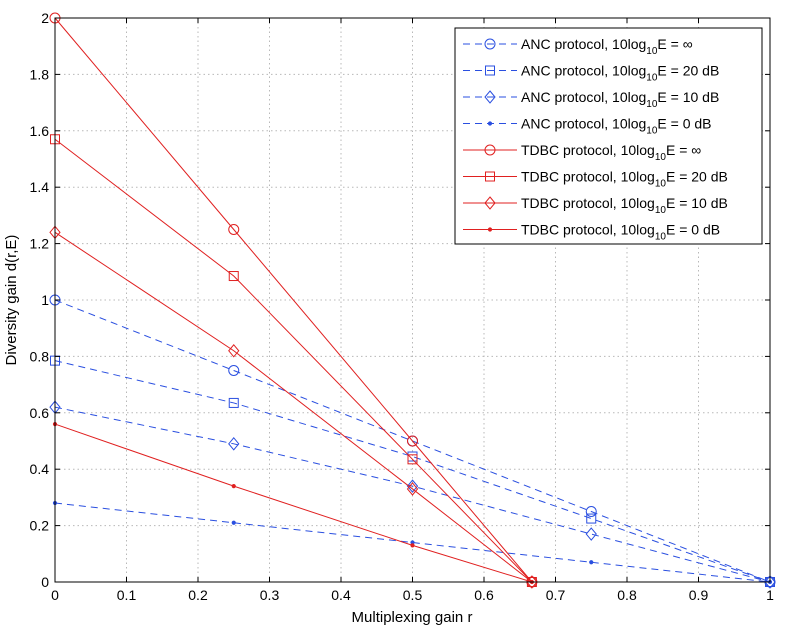 This screenshot has height=628, width=786. What do you see at coordinates (11, 300) in the screenshot?
I see `y-axis-title: Diversity gain d(r,E)` at bounding box center [11, 300].